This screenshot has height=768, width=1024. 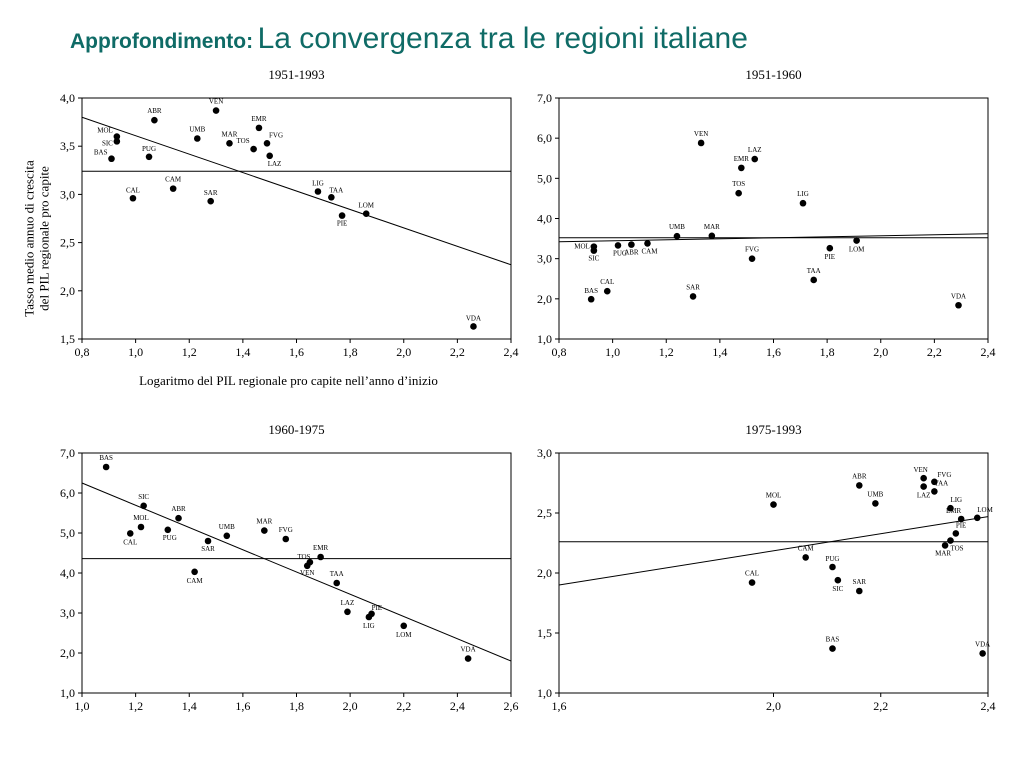 I want to click on data-point-pie, so click(x=956, y=533).